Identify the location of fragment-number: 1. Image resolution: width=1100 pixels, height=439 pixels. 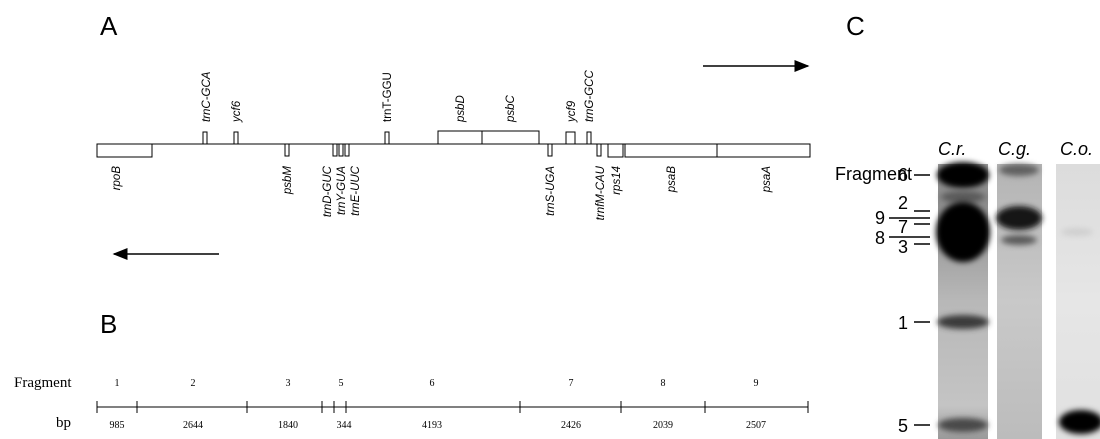
(117, 383).